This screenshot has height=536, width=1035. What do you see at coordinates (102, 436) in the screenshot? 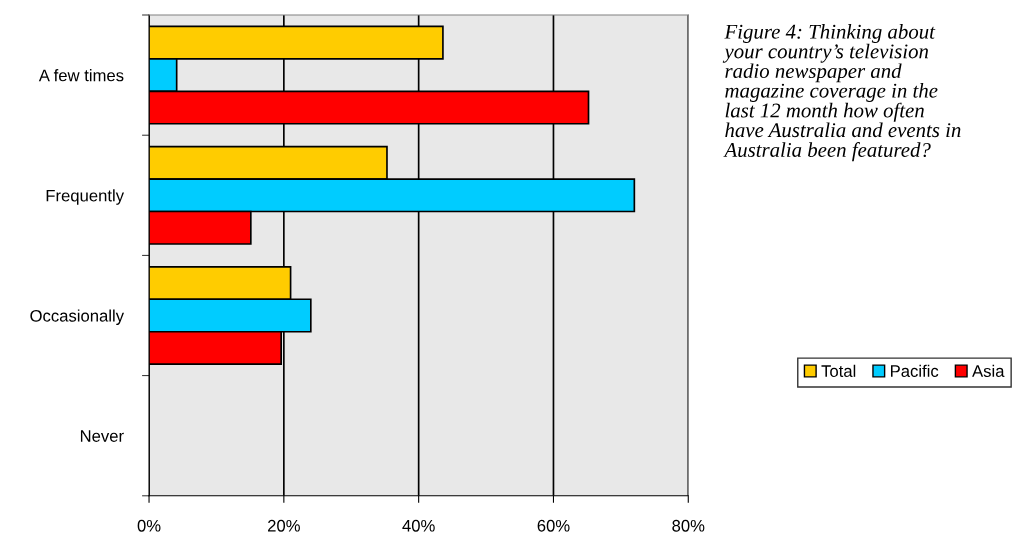
I see `y-tick-label: Never` at bounding box center [102, 436].